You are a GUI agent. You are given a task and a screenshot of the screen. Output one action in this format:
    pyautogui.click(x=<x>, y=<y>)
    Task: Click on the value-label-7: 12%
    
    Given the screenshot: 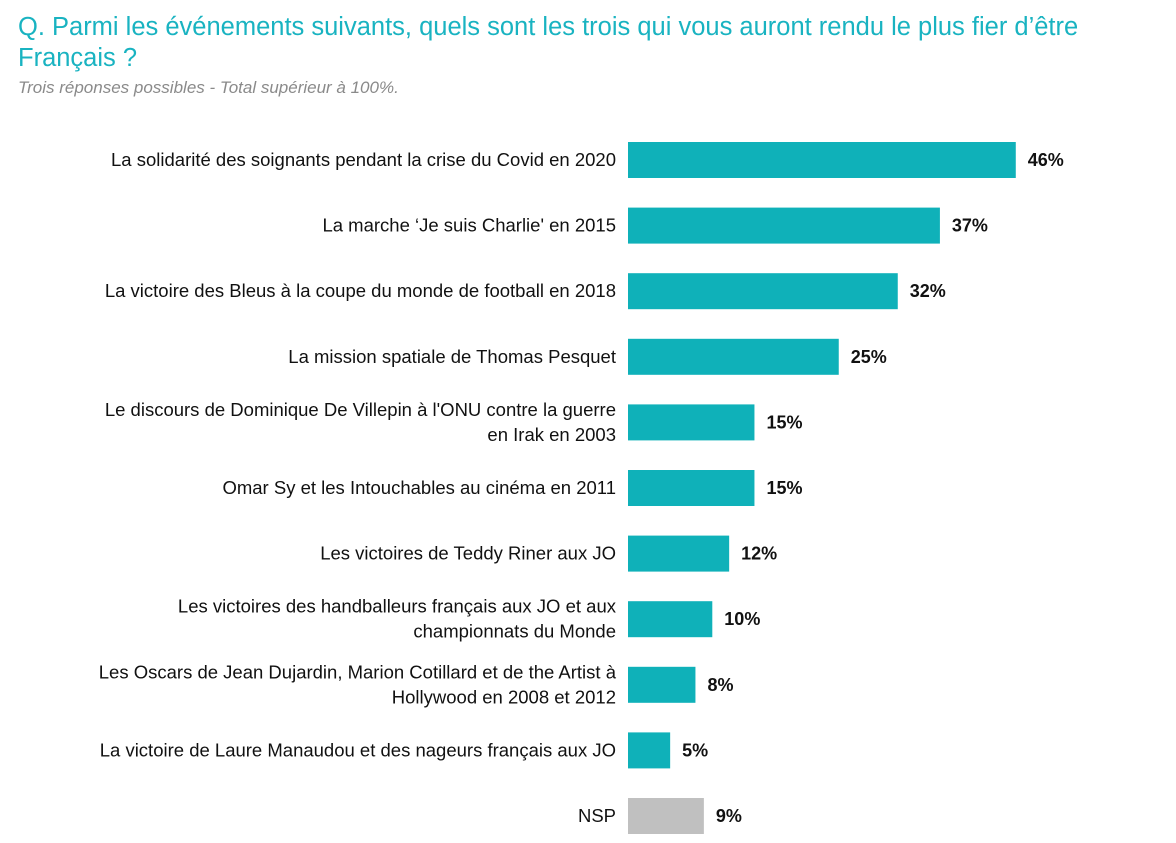 What is the action you would take?
    pyautogui.click(x=759, y=554)
    